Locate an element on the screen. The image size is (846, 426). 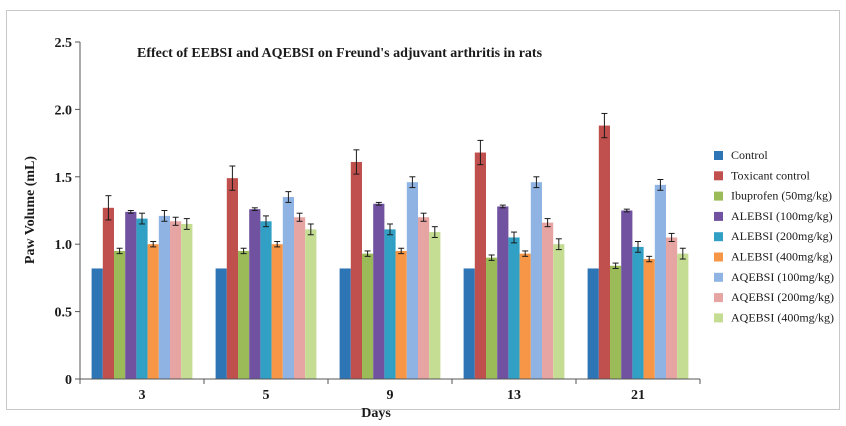
y-tick-label: 2.5 is located at coordinates (64, 43).